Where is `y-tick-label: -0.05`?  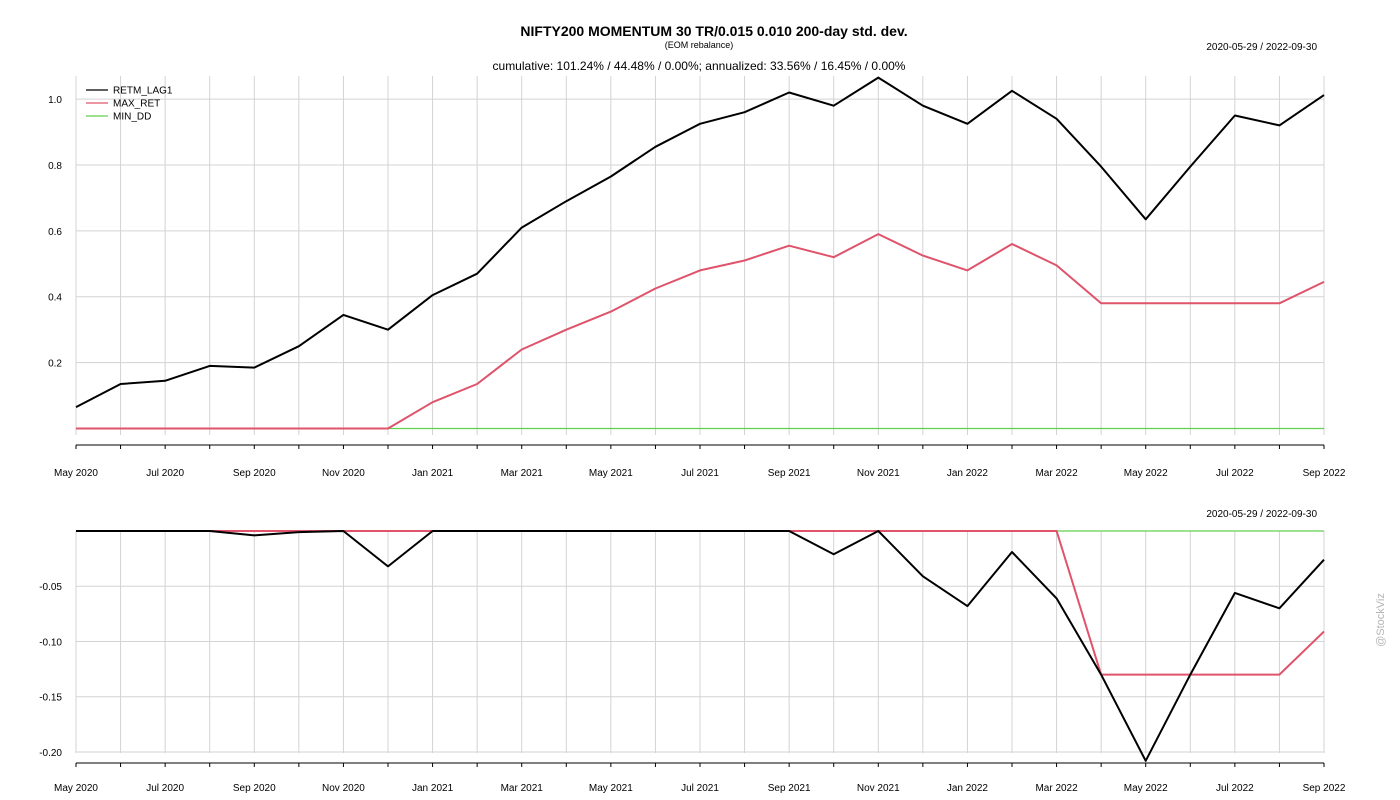 y-tick-label: -0.05 is located at coordinates (50, 587).